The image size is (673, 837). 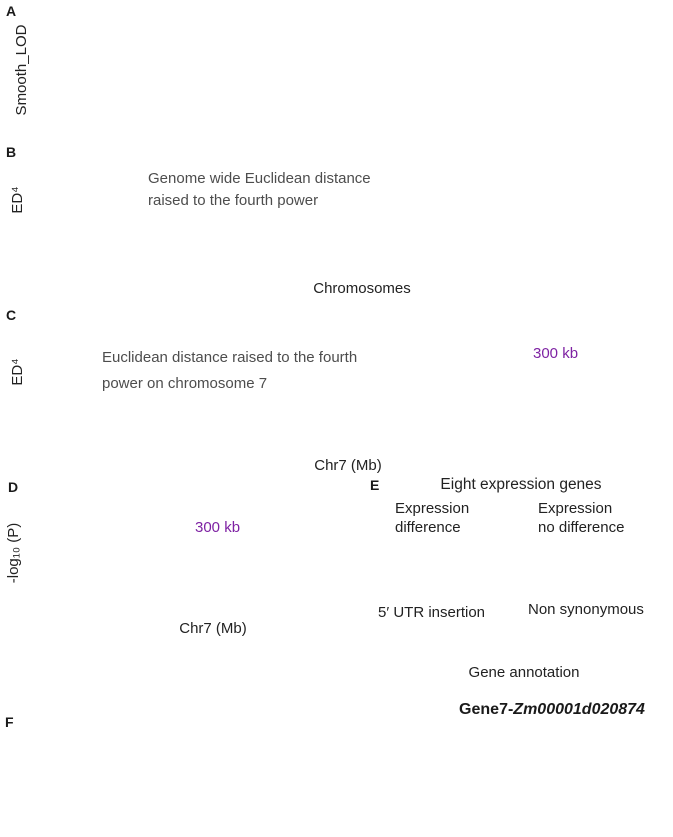 I want to click on panel-a: A Smooth_LOD, so click(x=18, y=59).